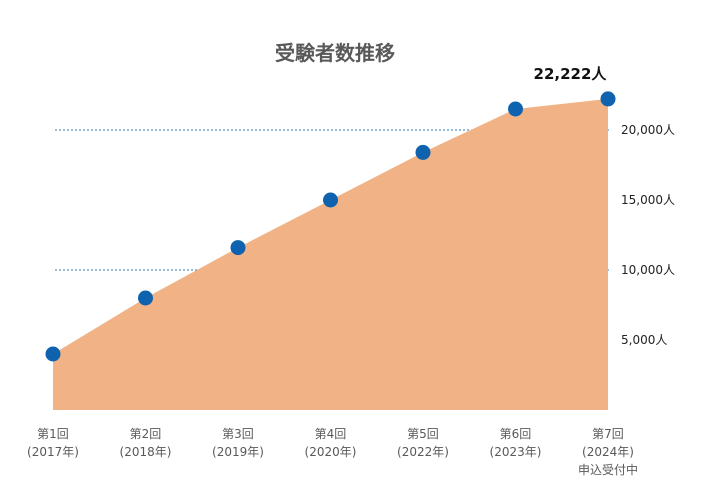 Image resolution: width=705 pixels, height=498 pixels. What do you see at coordinates (423, 434) in the screenshot?
I see `x-tick-line: 第5回` at bounding box center [423, 434].